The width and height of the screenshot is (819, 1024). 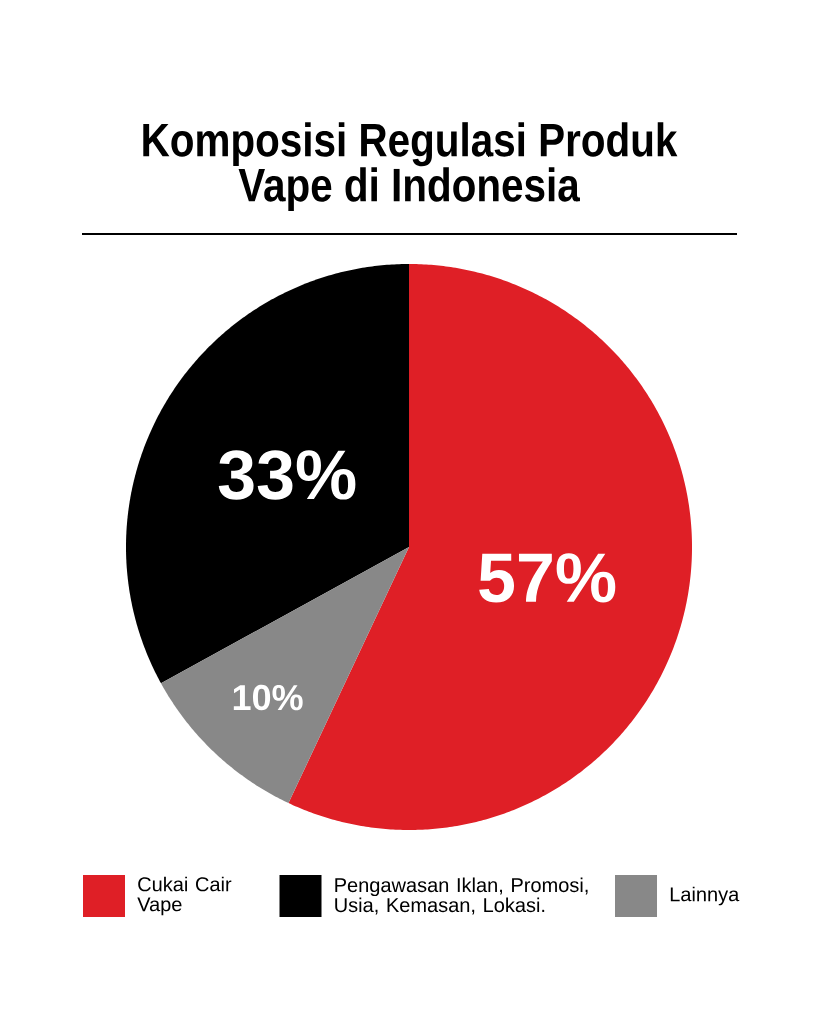 I want to click on chart-title: Komposisi Regulasi Produk Vape di Indonesia, so click(x=410, y=167).